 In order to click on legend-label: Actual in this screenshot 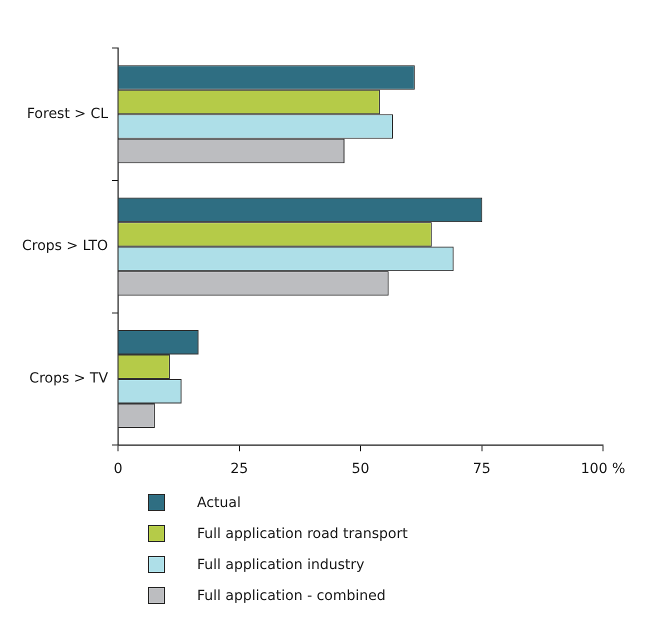, I will do `click(219, 502)`.